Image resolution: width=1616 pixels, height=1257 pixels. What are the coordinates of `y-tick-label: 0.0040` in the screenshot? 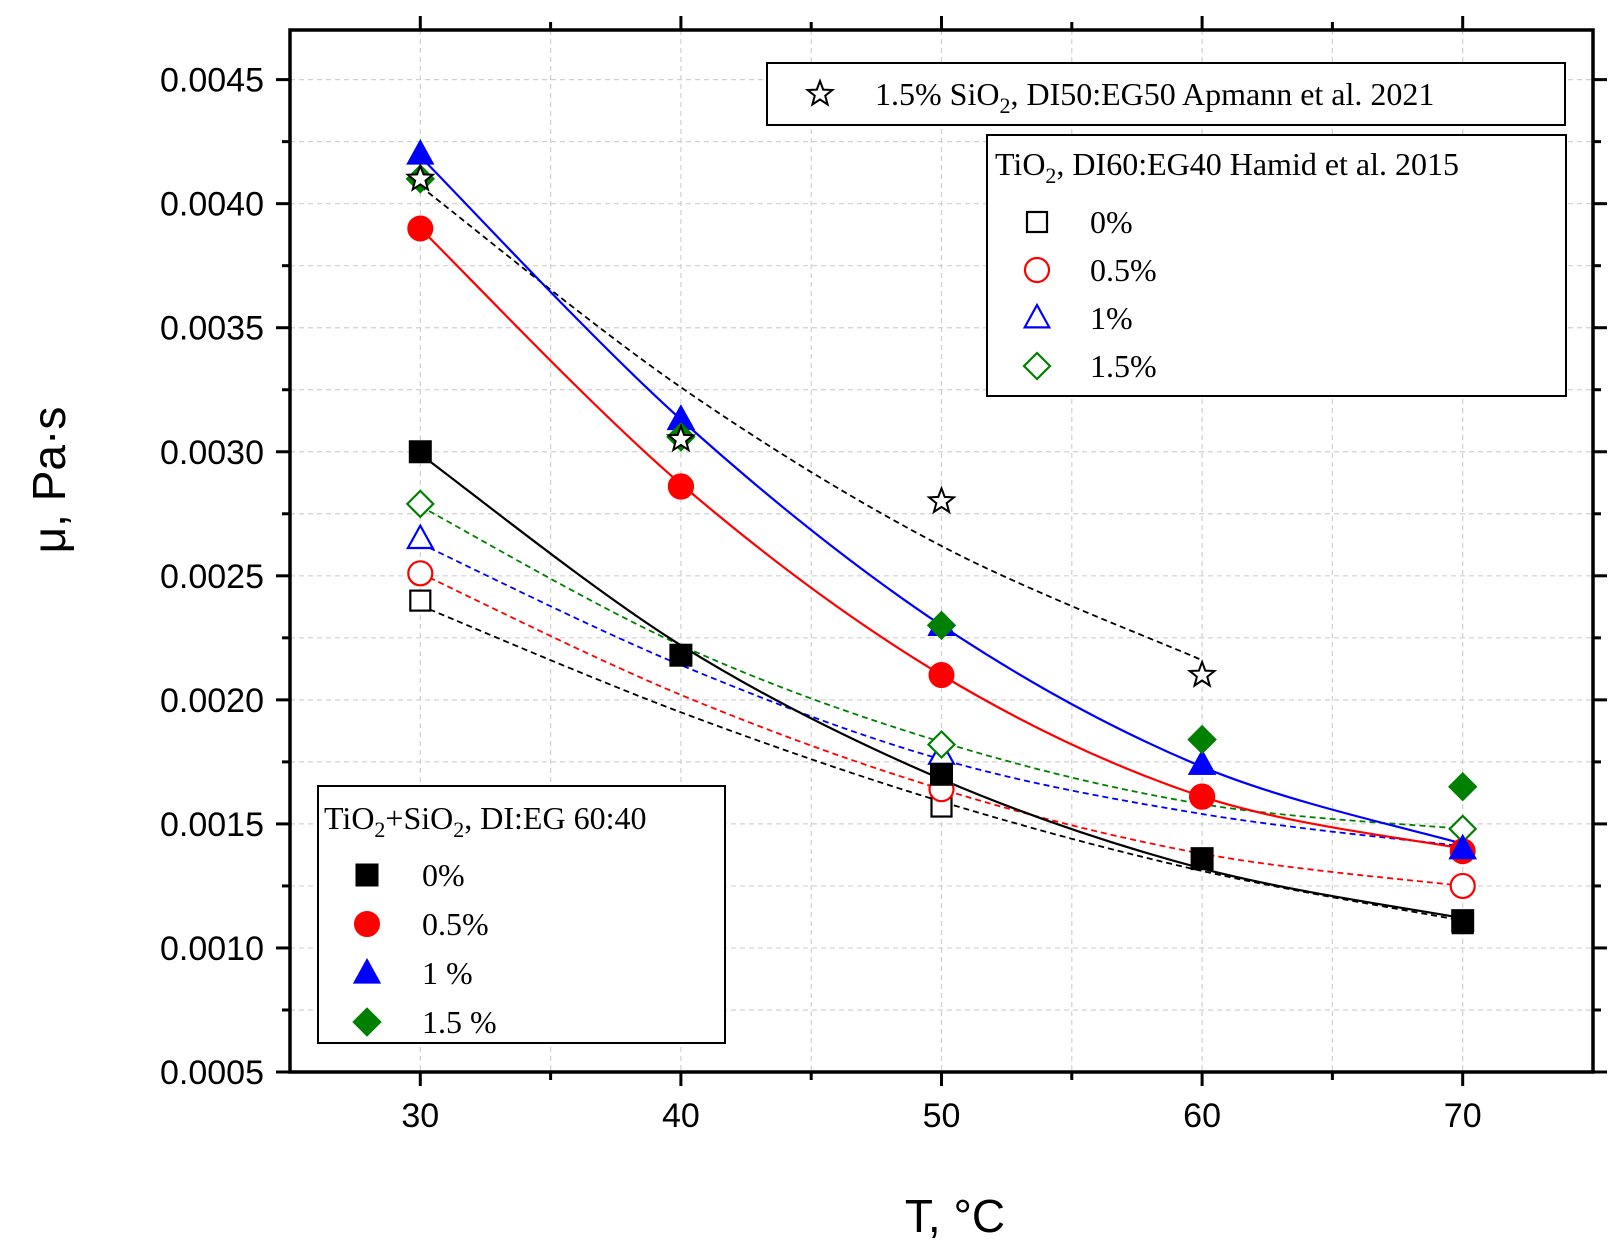 It's located at (212, 205).